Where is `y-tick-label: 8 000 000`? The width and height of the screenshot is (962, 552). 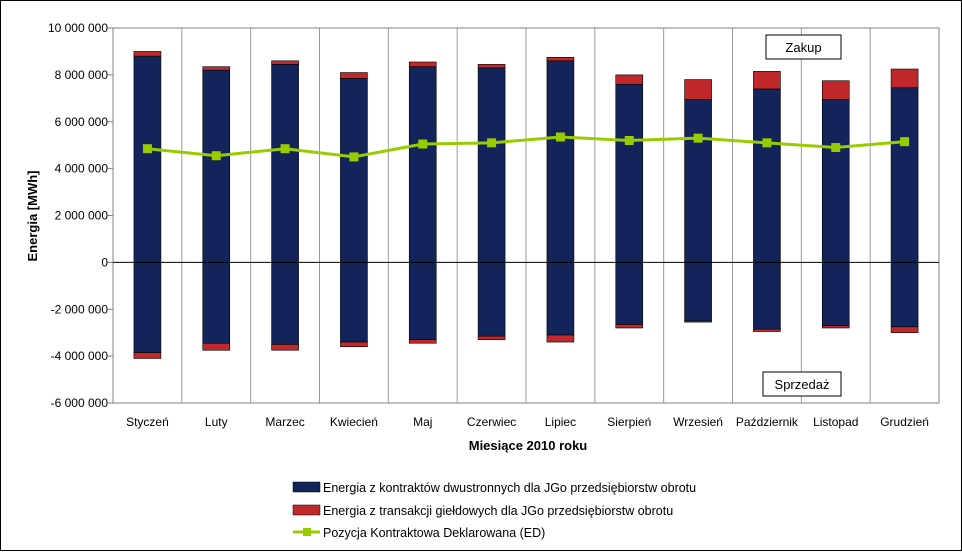
y-tick-label: 8 000 000 is located at coordinates (82, 75).